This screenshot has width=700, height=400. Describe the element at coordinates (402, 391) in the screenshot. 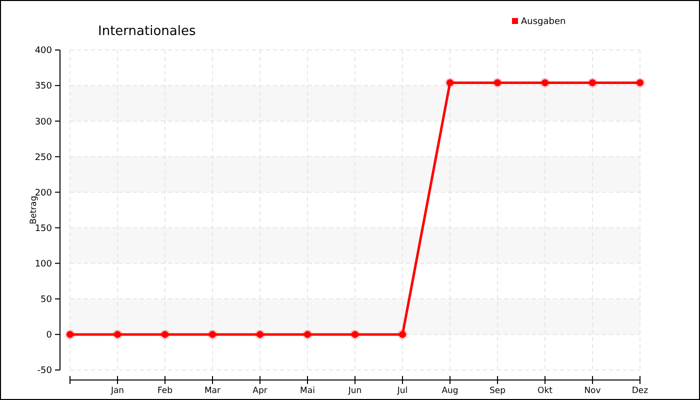

I see `x-tick-label: Jul` at that location.